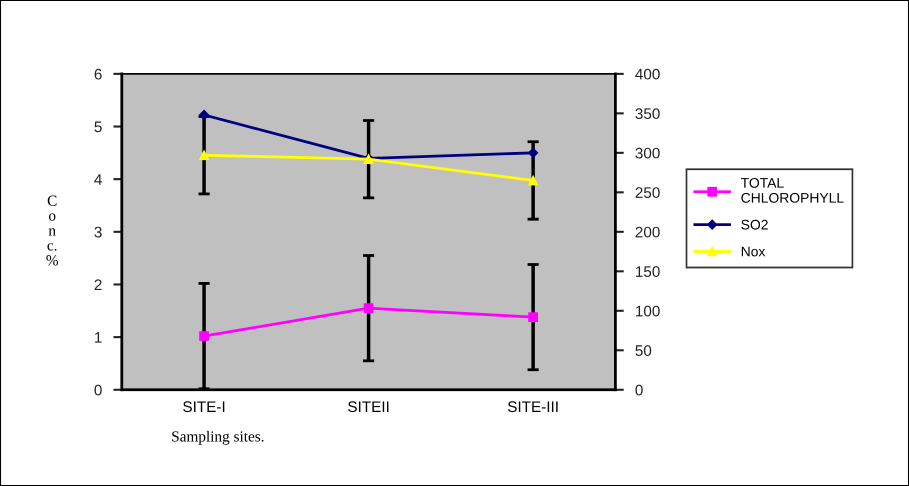 This screenshot has width=909, height=486. Describe the element at coordinates (754, 251) in the screenshot. I see `legend-label: Nox` at that location.